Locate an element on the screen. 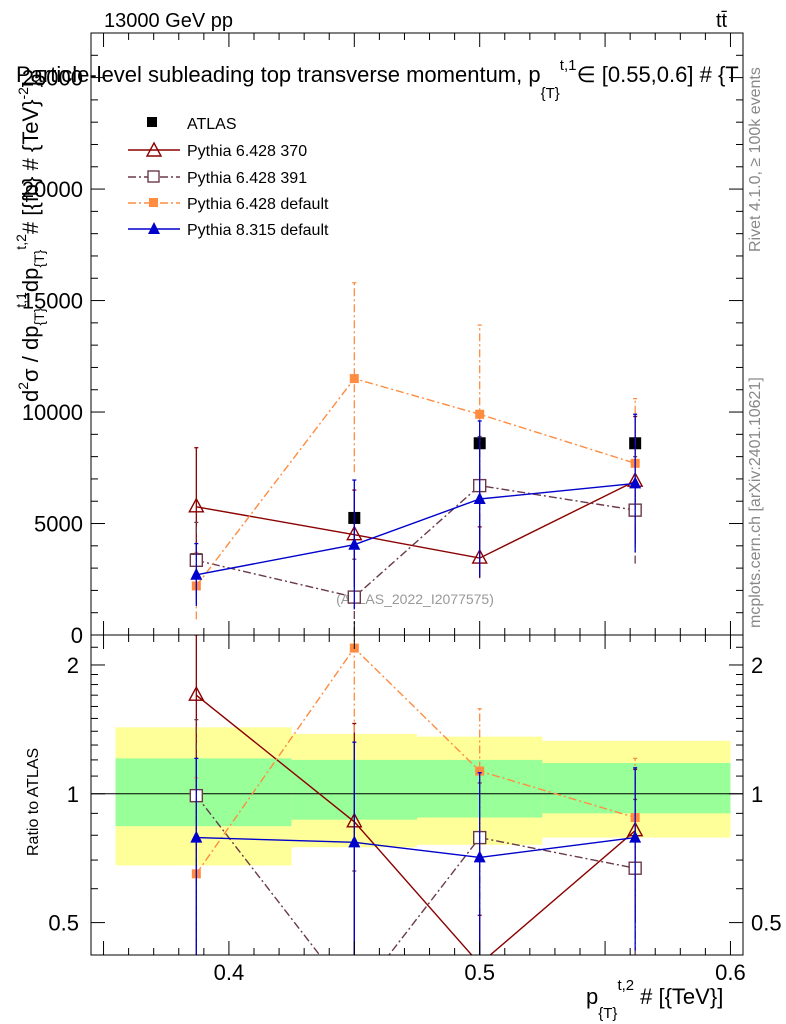 This screenshot has height=1024, width=786. ratio-ytick-label-l-0: 0.5 is located at coordinates (63, 923).